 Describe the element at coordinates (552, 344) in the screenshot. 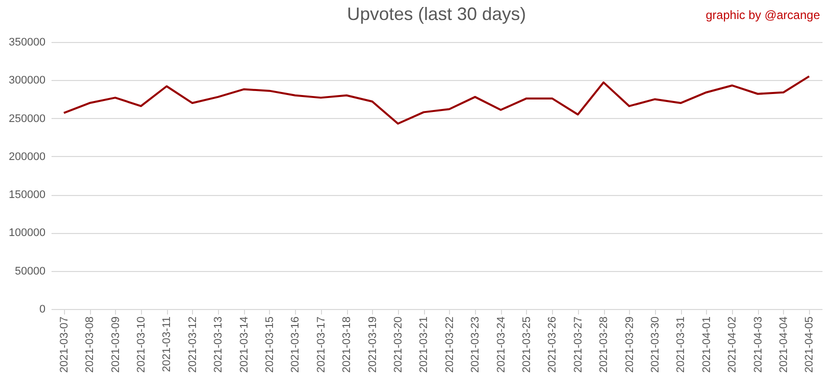

I see `x-tick-label: 2021-03-26` at that location.